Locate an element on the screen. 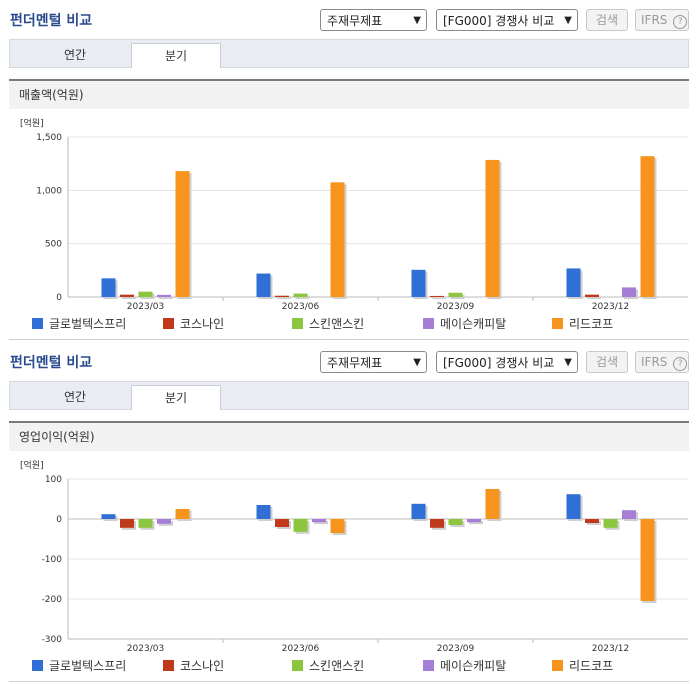  y-tick-label: -100 is located at coordinates (52, 560).